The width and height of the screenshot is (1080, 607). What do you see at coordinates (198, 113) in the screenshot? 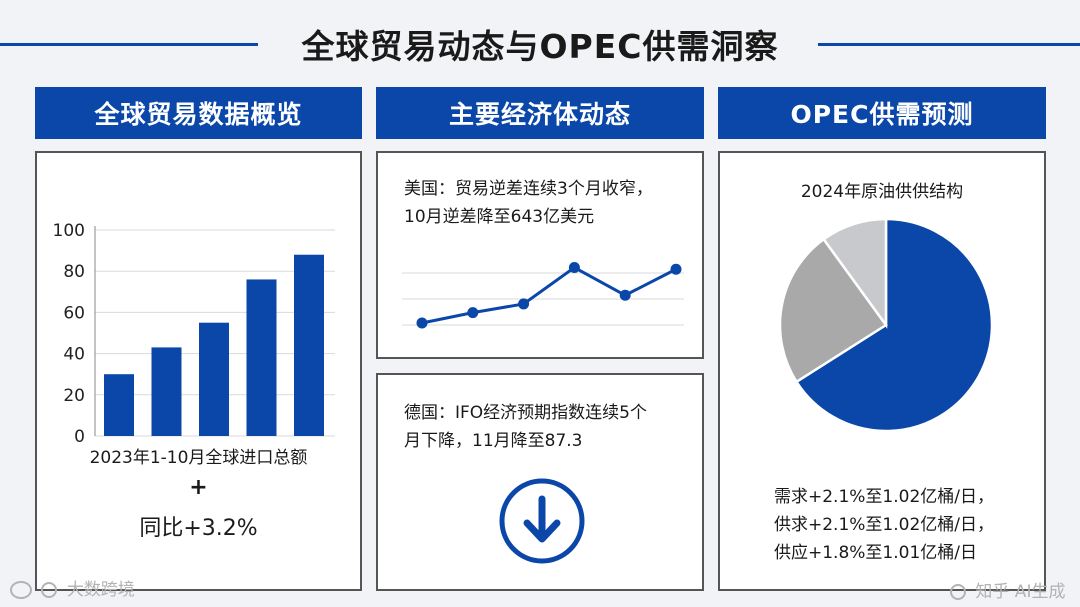
I see `header-global-trade: 全球贸易数据概览` at bounding box center [198, 113].